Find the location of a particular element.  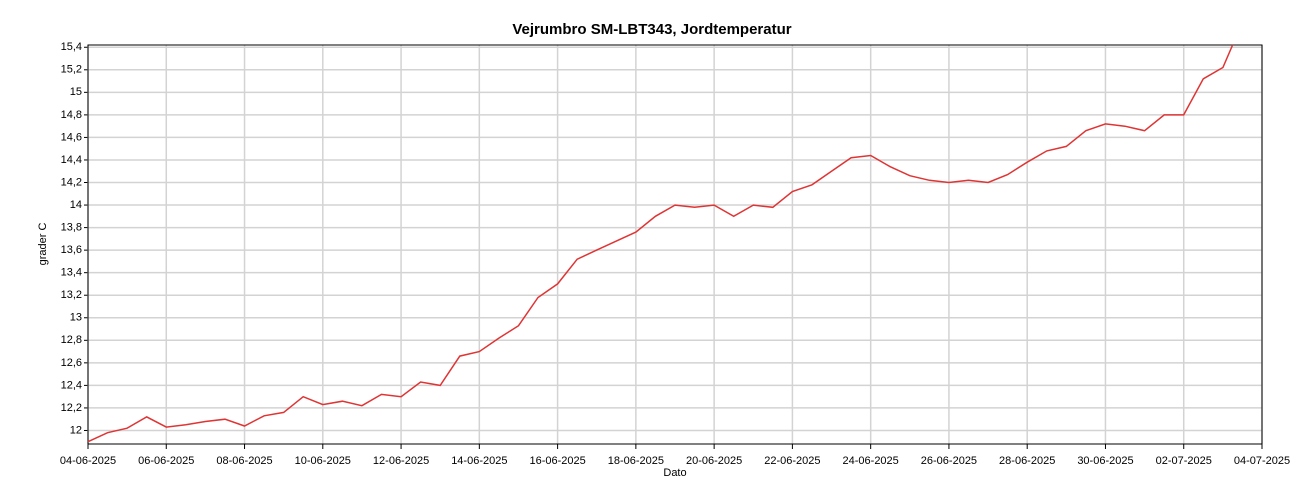

y-tick-label: 14,8 is located at coordinates (71, 115).